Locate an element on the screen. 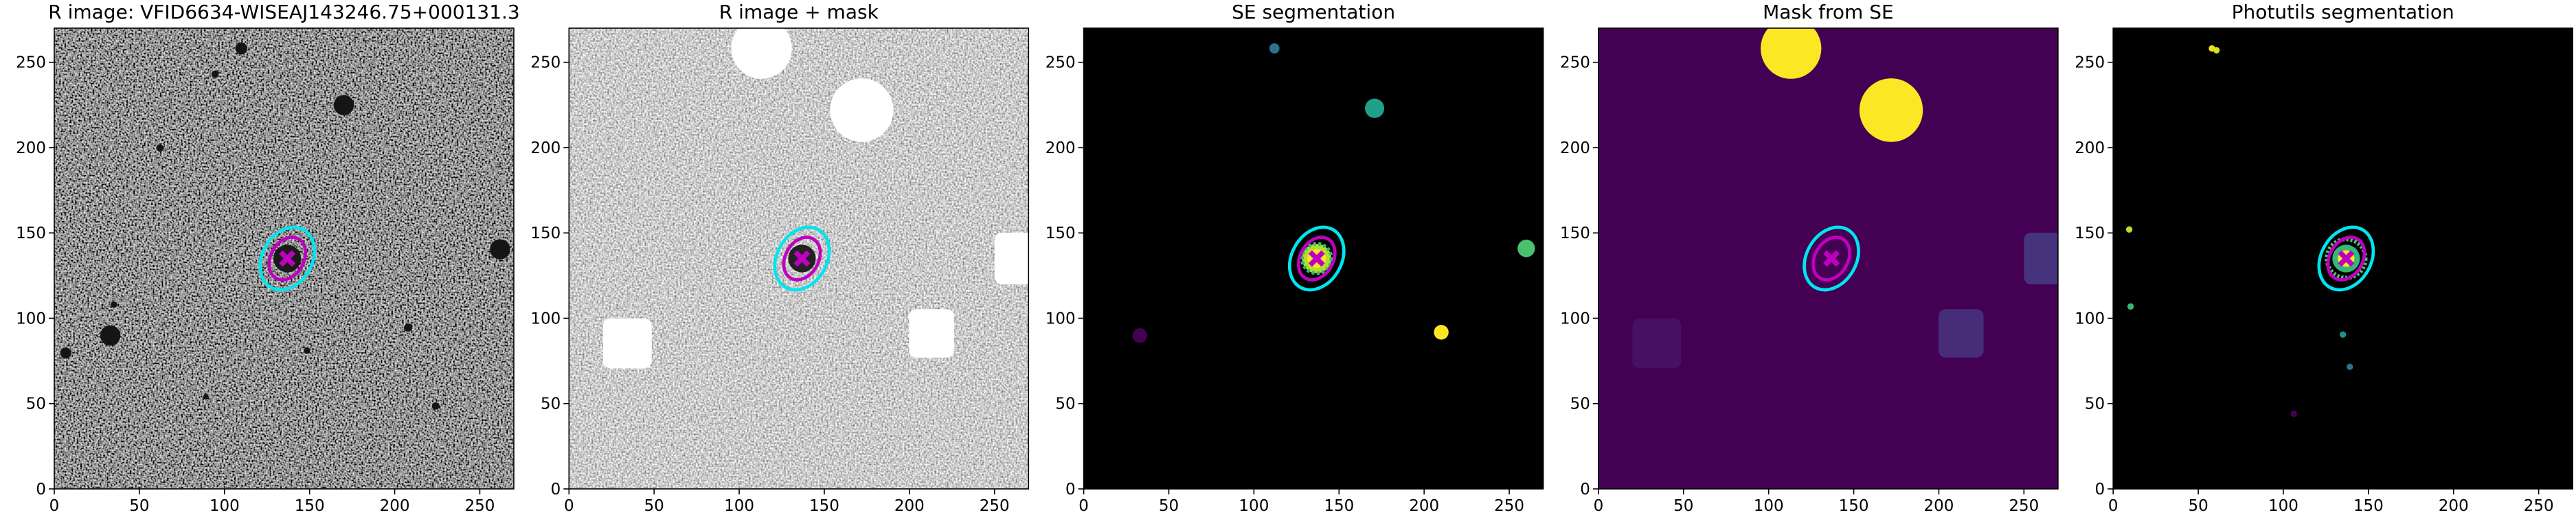 The image size is (2576, 515). x-tick-label: 50 is located at coordinates (2198, 506).